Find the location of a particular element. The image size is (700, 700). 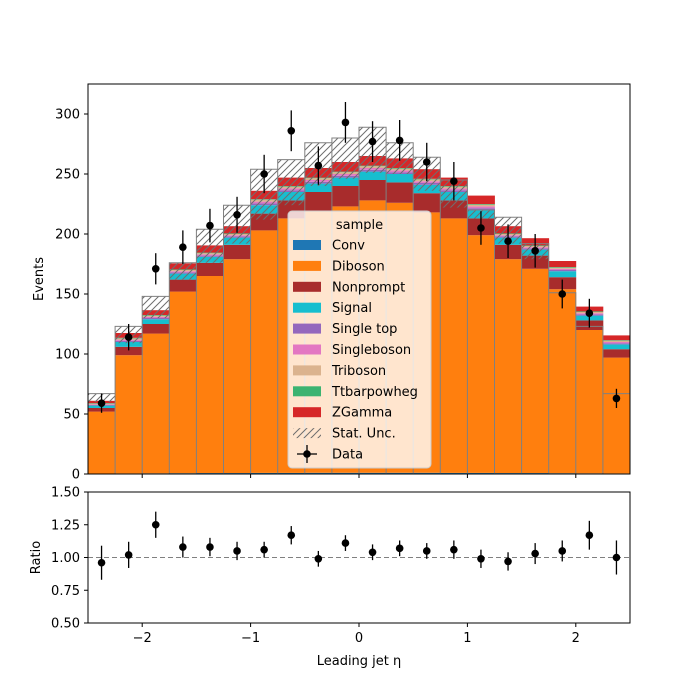

legend-label: Singleboson is located at coordinates (371, 350).